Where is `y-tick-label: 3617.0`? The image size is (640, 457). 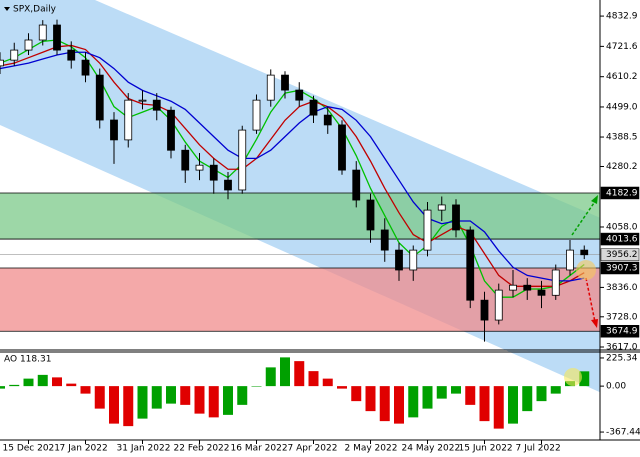
y-tick-label: 3617.0 is located at coordinates (622, 348).